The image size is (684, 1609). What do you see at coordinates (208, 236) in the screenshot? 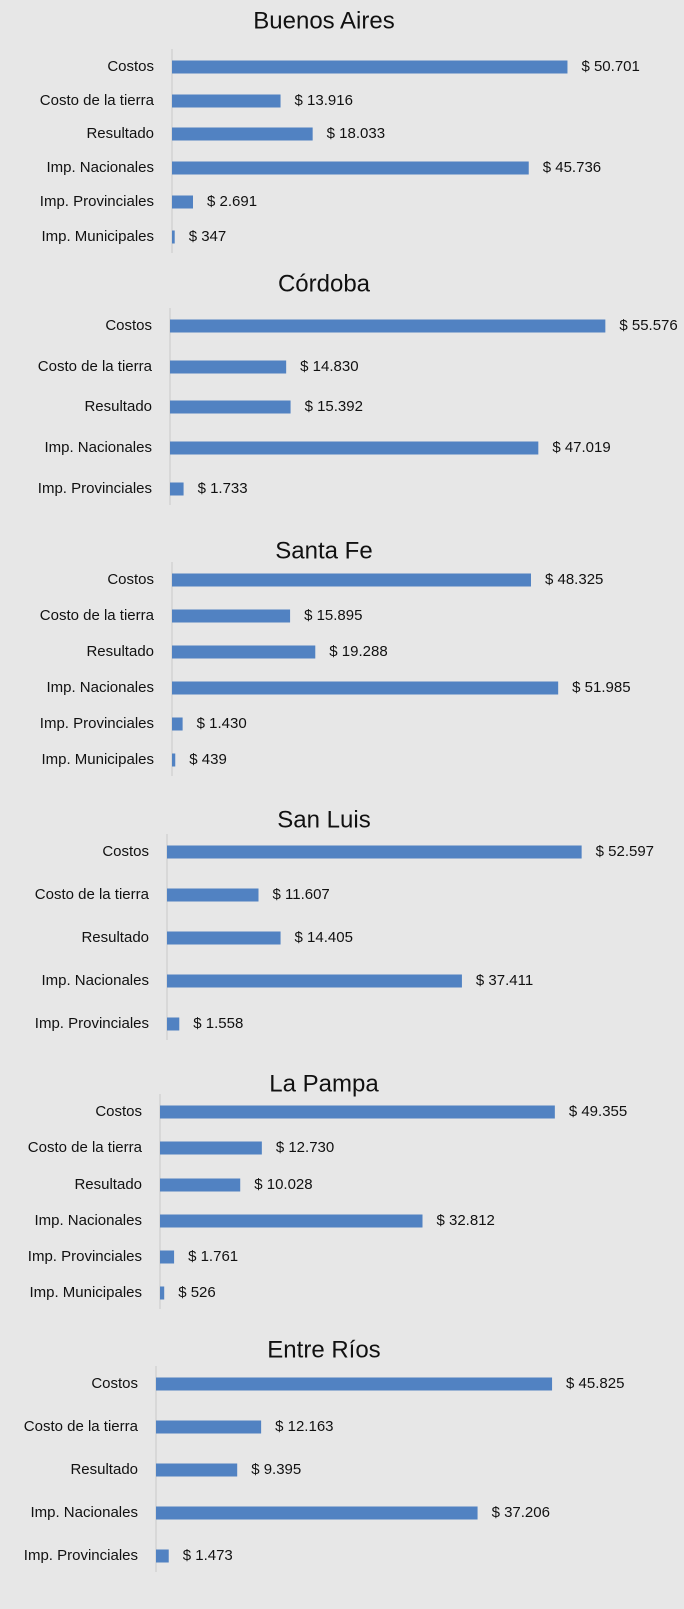
I see `value-label: $ 347` at bounding box center [208, 236].